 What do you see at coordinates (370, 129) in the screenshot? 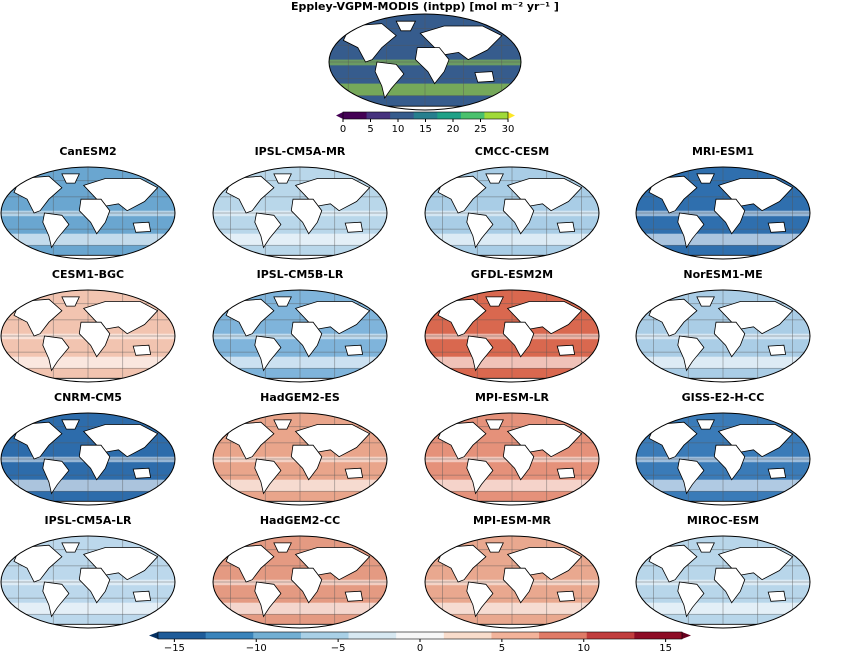
I see `colorbar-tick-label: 5` at bounding box center [370, 129].